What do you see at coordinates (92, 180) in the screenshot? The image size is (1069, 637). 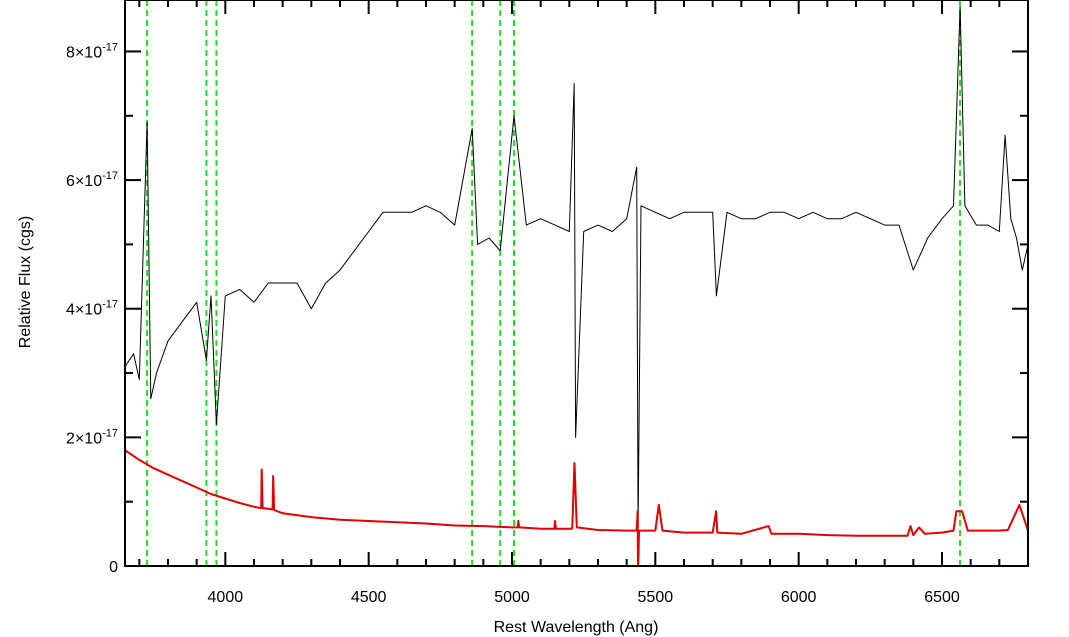 I see `y-tick-label-3: 6×10⁻¹⁷` at bounding box center [92, 180].